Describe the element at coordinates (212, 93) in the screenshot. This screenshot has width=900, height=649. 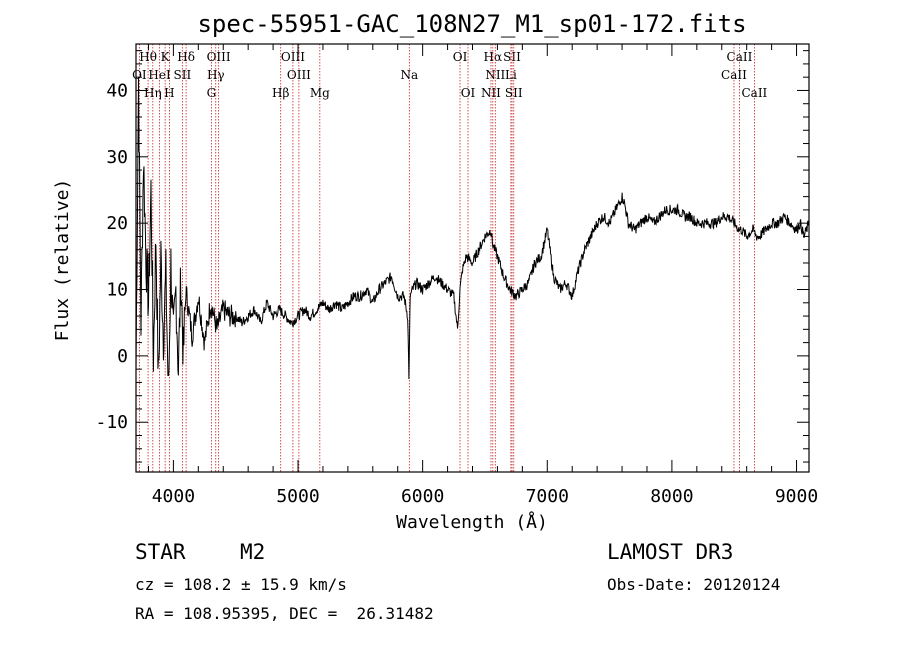
I see `spectral-line-label: G` at that location.